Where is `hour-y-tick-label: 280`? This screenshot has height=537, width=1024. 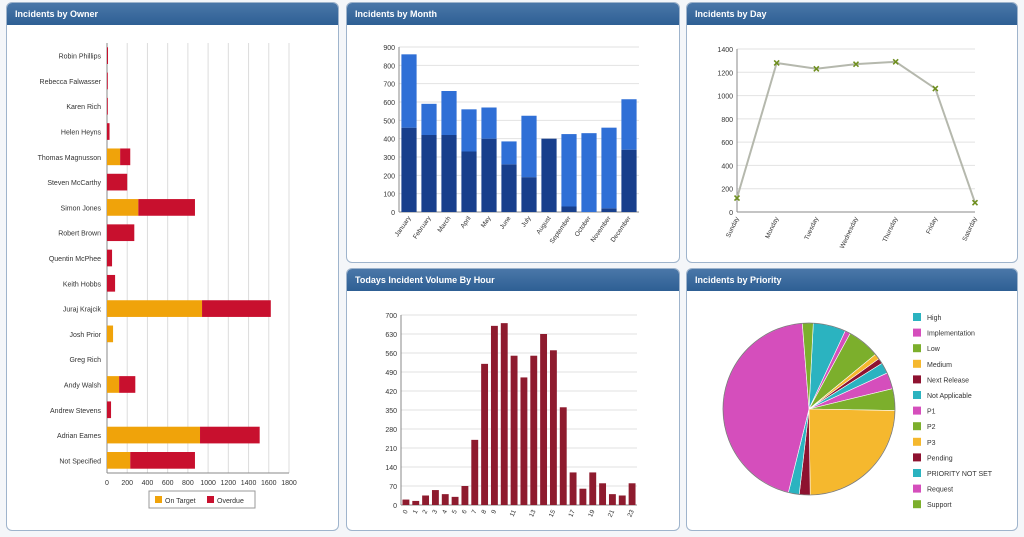 hour-y-tick-label: 280 is located at coordinates (391, 430).